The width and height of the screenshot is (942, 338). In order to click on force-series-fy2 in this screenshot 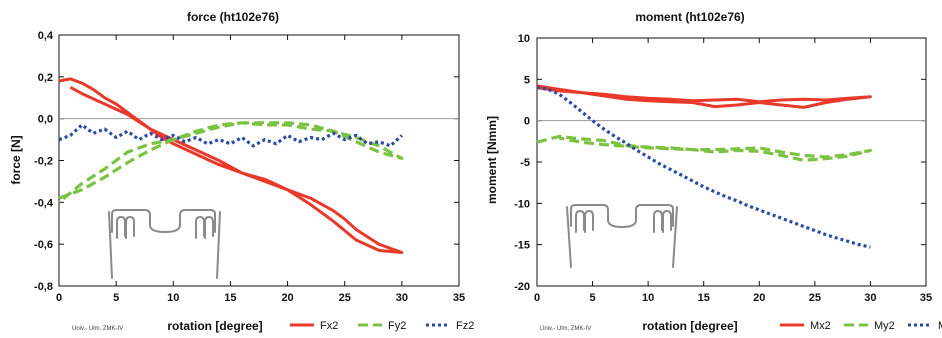, I will do `click(230, 162)`.